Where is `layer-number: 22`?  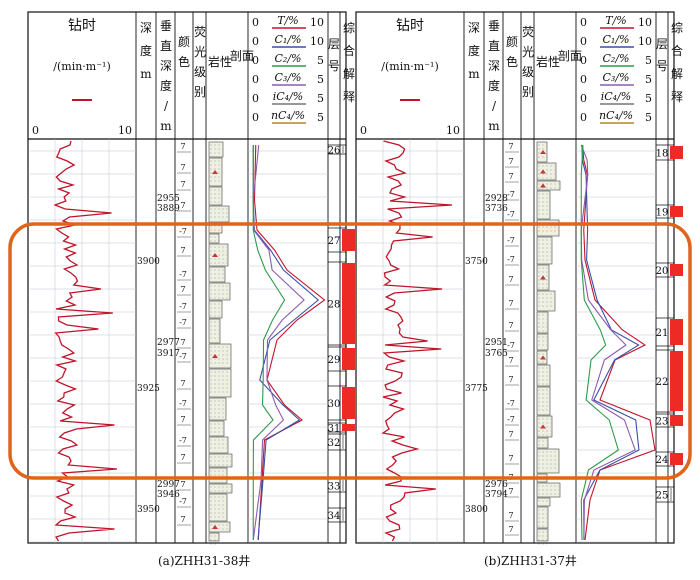 layer-number: 22 is located at coordinates (662, 382).